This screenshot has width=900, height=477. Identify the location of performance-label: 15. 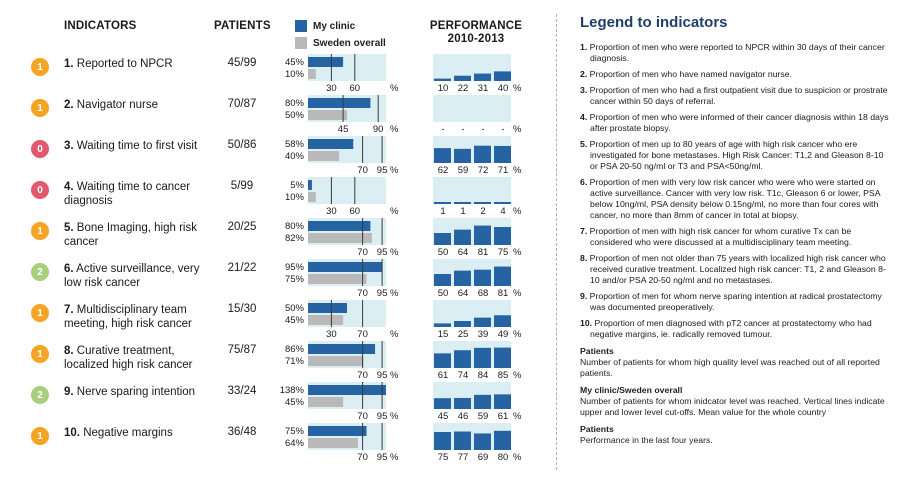
(443, 334).